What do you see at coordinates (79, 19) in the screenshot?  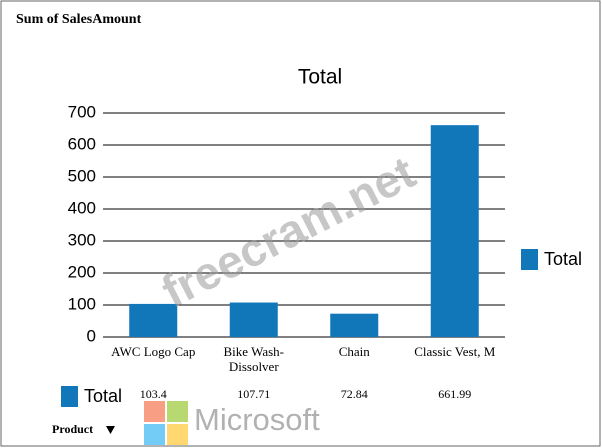 I see `pivot-data-field: Sum of SalesAmount` at bounding box center [79, 19].